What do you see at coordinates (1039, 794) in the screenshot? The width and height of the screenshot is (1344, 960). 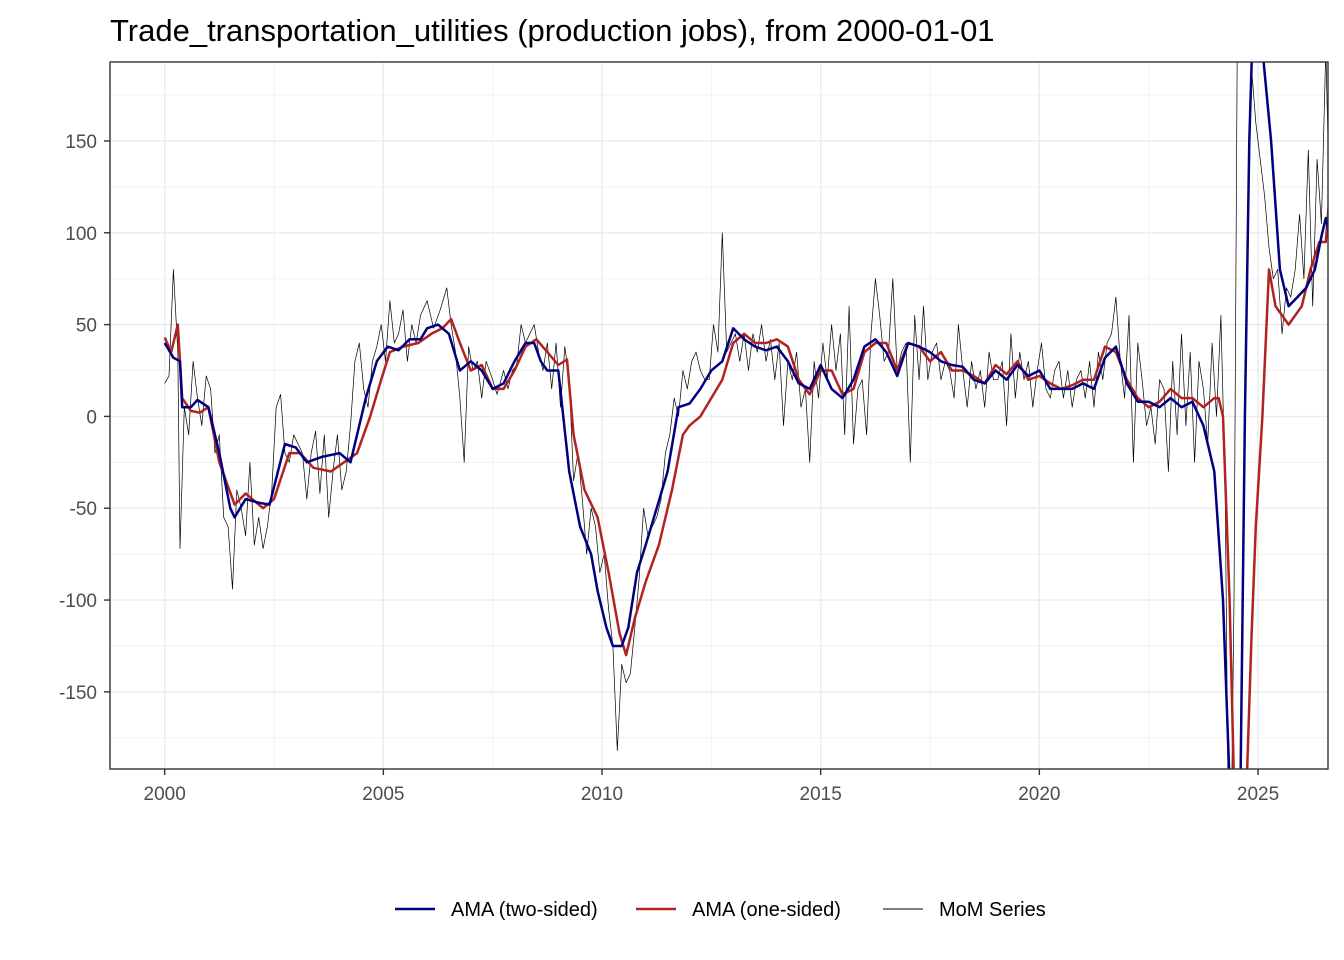 I see `x-tick-label: 2020` at bounding box center [1039, 794].